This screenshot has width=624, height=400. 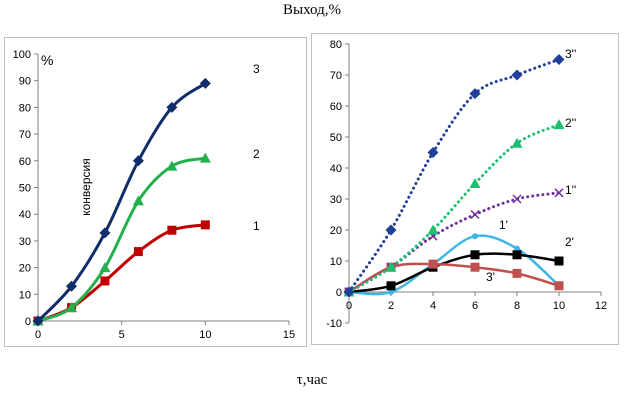 What do you see at coordinates (256, 69) in the screenshot?
I see `series-label: 3` at bounding box center [256, 69].